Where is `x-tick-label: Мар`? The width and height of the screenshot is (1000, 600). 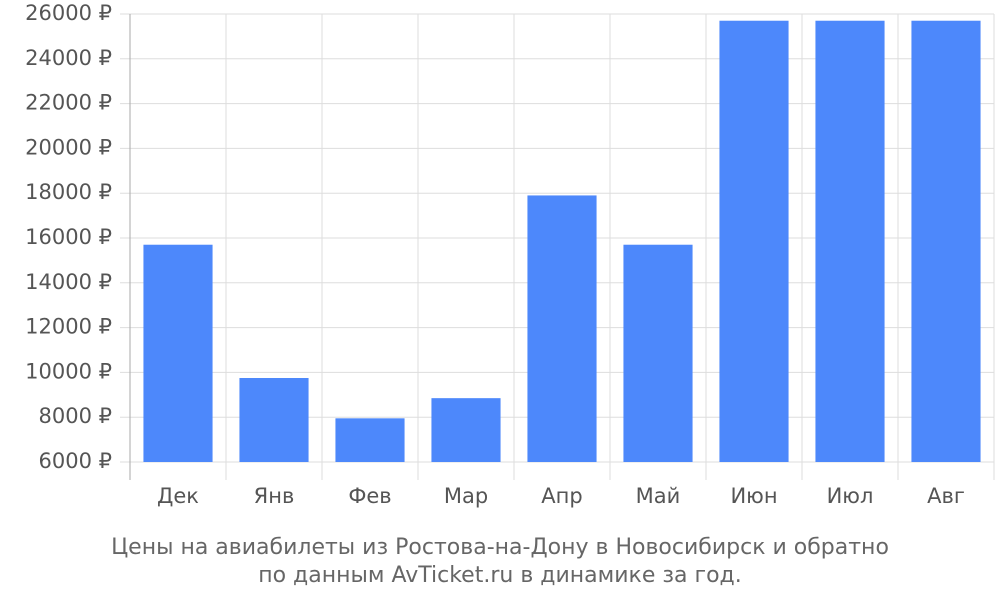
x-tick-label: Мар is located at coordinates (466, 496).